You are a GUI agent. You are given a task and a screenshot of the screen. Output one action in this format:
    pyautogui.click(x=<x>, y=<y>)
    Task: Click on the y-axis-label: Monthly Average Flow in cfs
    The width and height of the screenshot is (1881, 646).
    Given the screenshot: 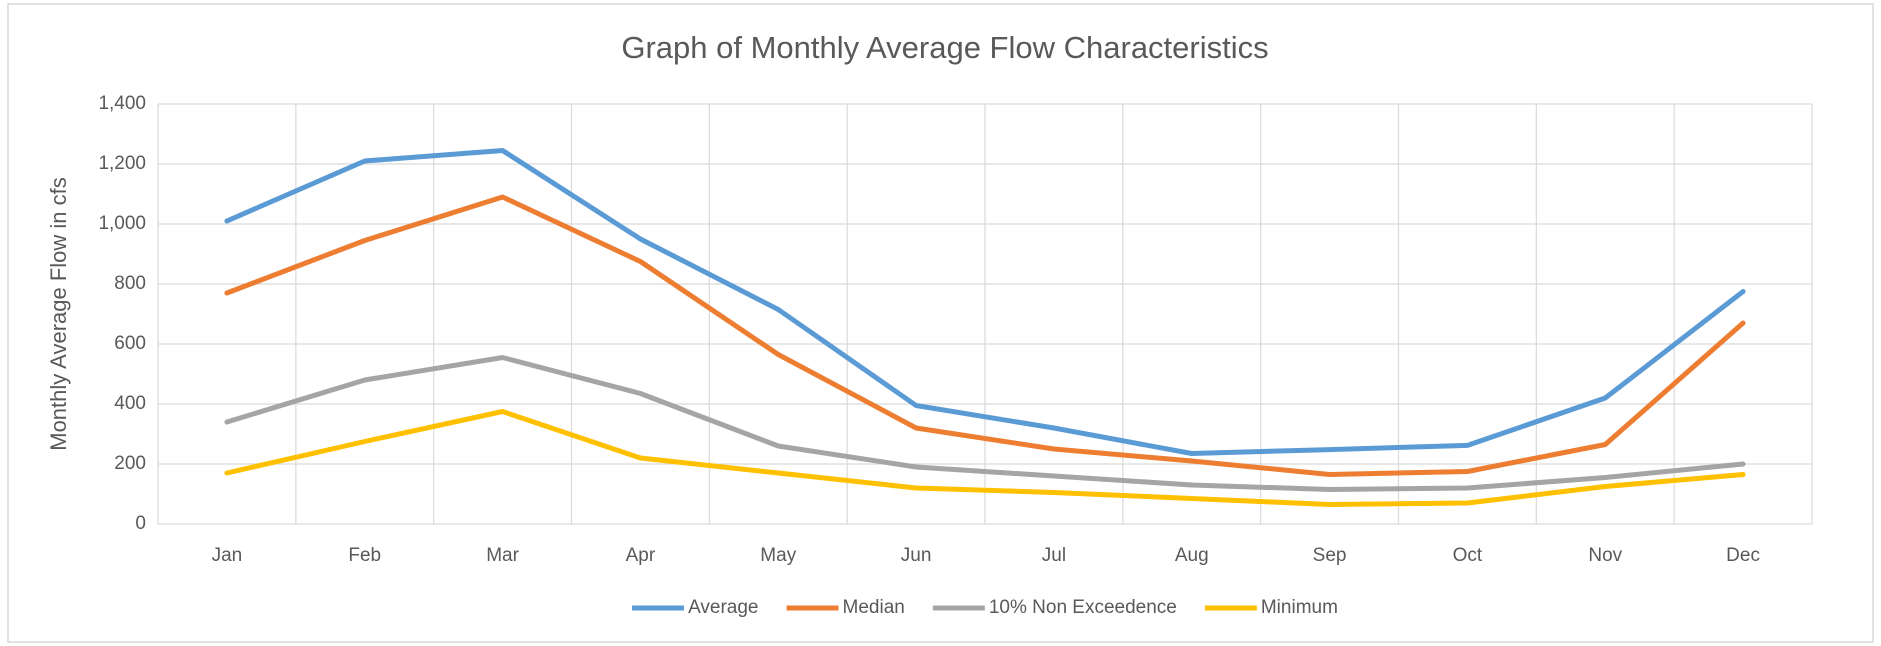 What is the action you would take?
    pyautogui.click(x=58, y=314)
    